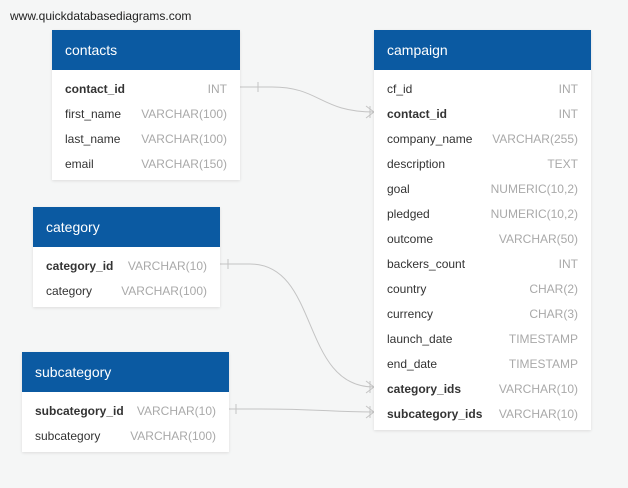 The width and height of the screenshot is (628, 488). What do you see at coordinates (302, 410) in the screenshot?
I see `link-subcategory-id` at bounding box center [302, 410].